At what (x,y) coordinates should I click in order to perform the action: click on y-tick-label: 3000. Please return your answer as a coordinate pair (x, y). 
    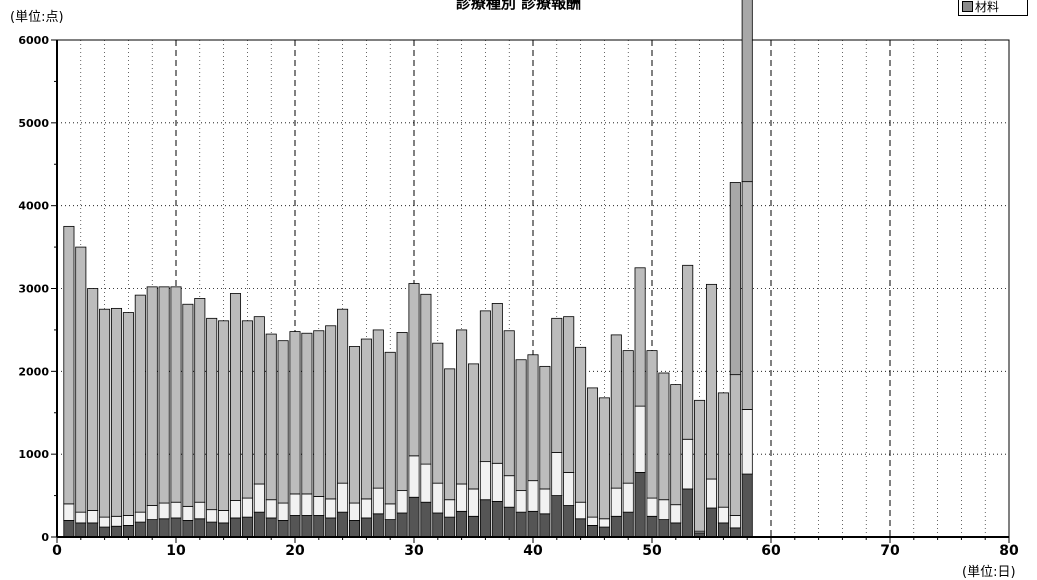
    Looking at the image, I should click on (33, 289).